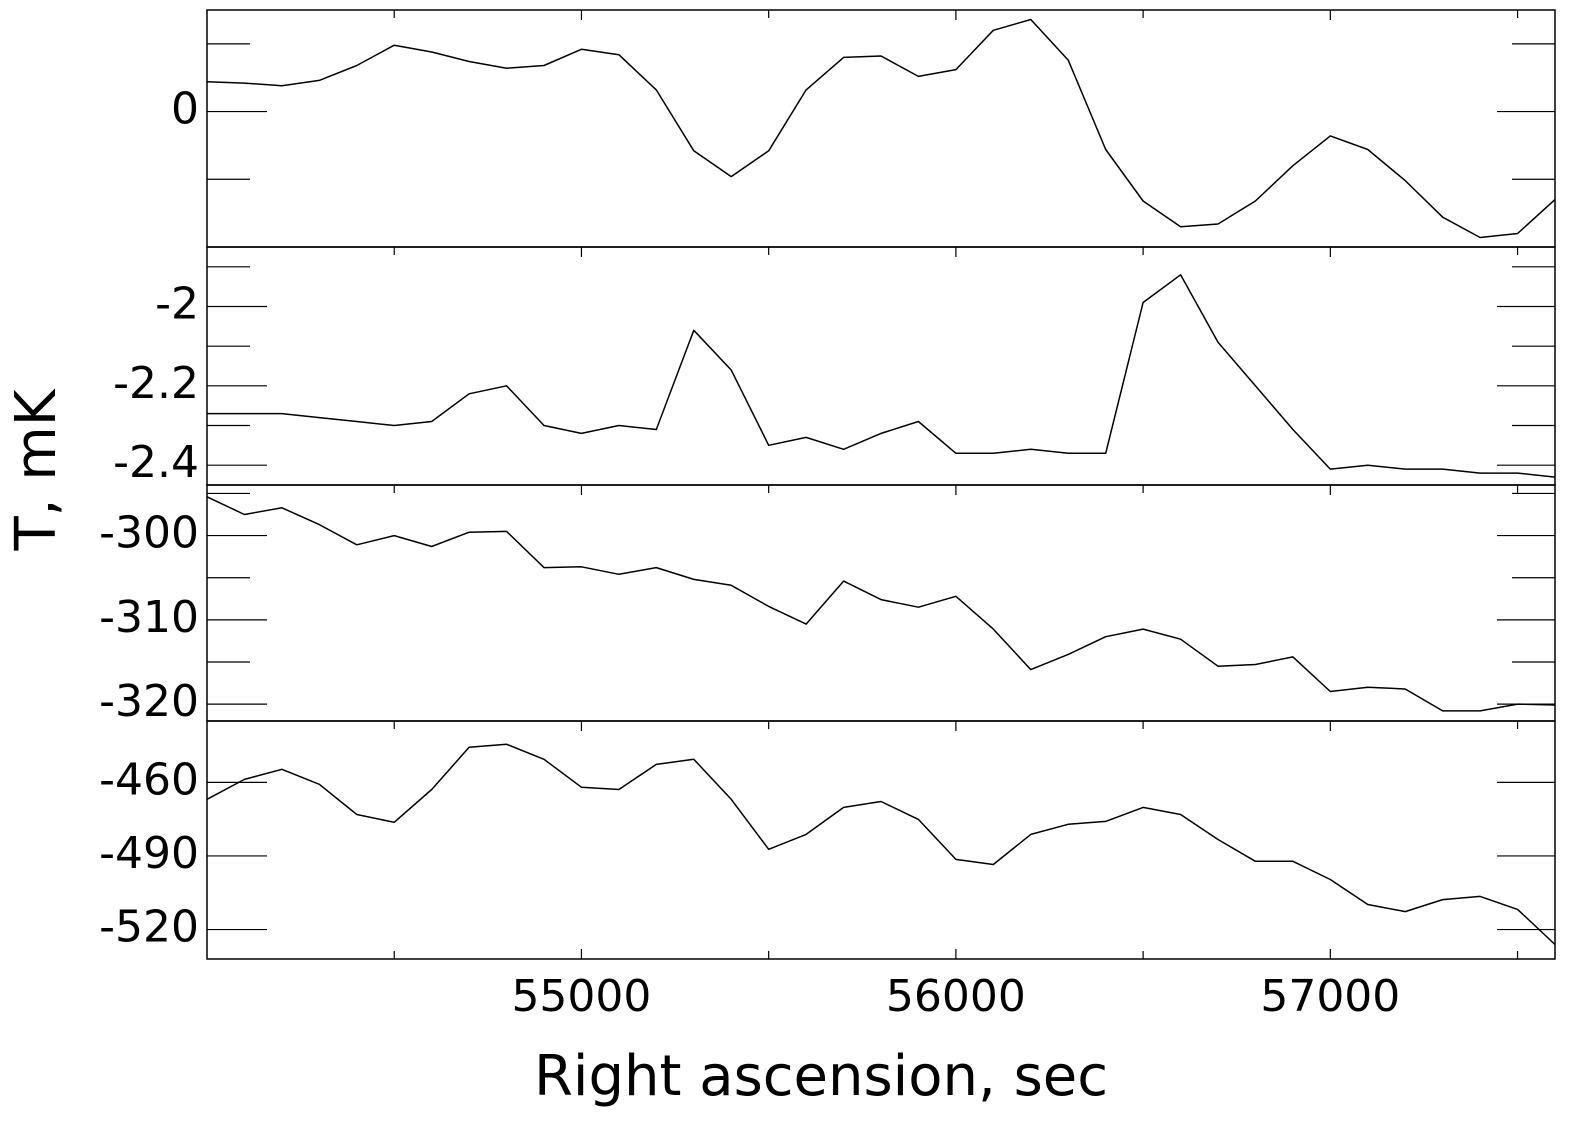  Describe the element at coordinates (149, 533) in the screenshot. I see `y-tick-label: -300` at that location.